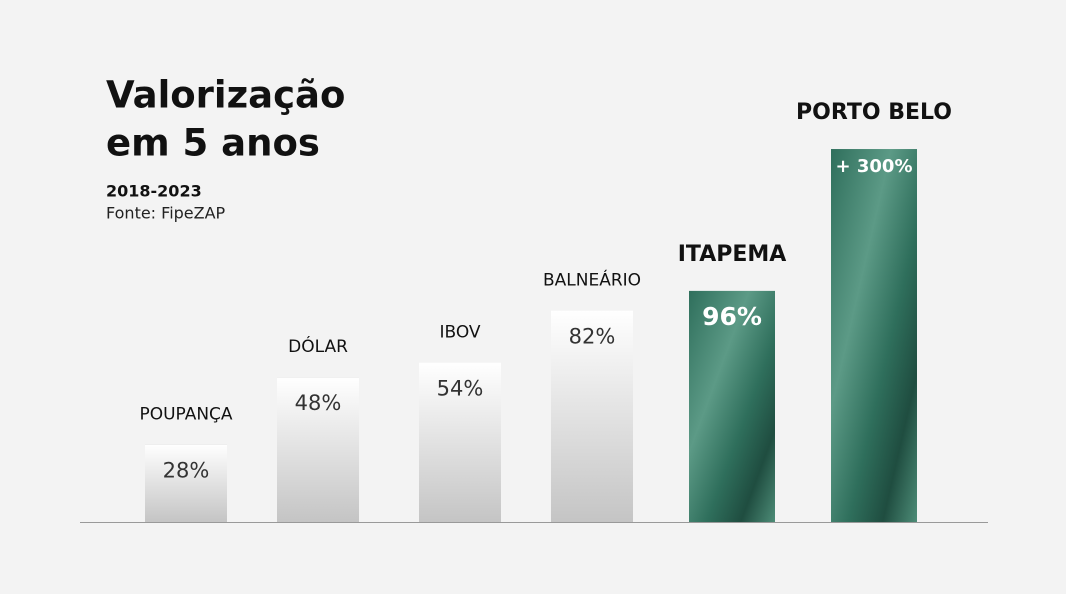 Image resolution: width=1066 pixels, height=594 pixels. What do you see at coordinates (874, 166) in the screenshot?
I see `value-label: + 300%` at bounding box center [874, 166].